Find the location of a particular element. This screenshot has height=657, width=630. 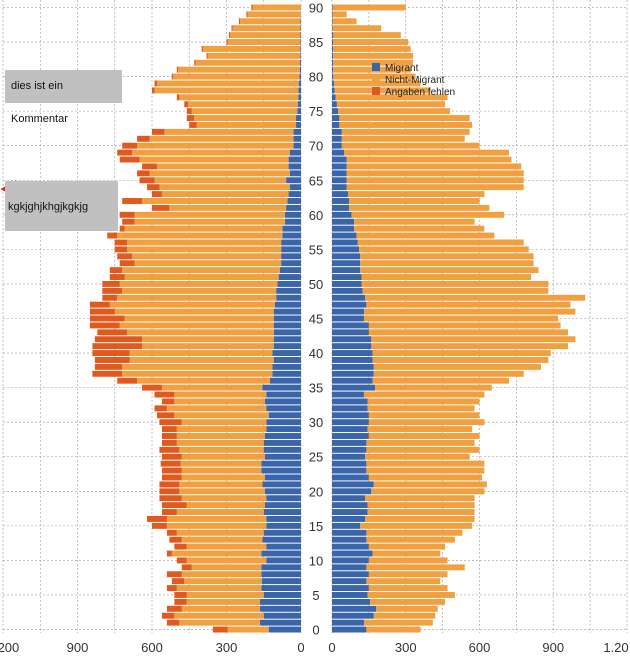

age-tick-label: 45 is located at coordinates (316, 319).